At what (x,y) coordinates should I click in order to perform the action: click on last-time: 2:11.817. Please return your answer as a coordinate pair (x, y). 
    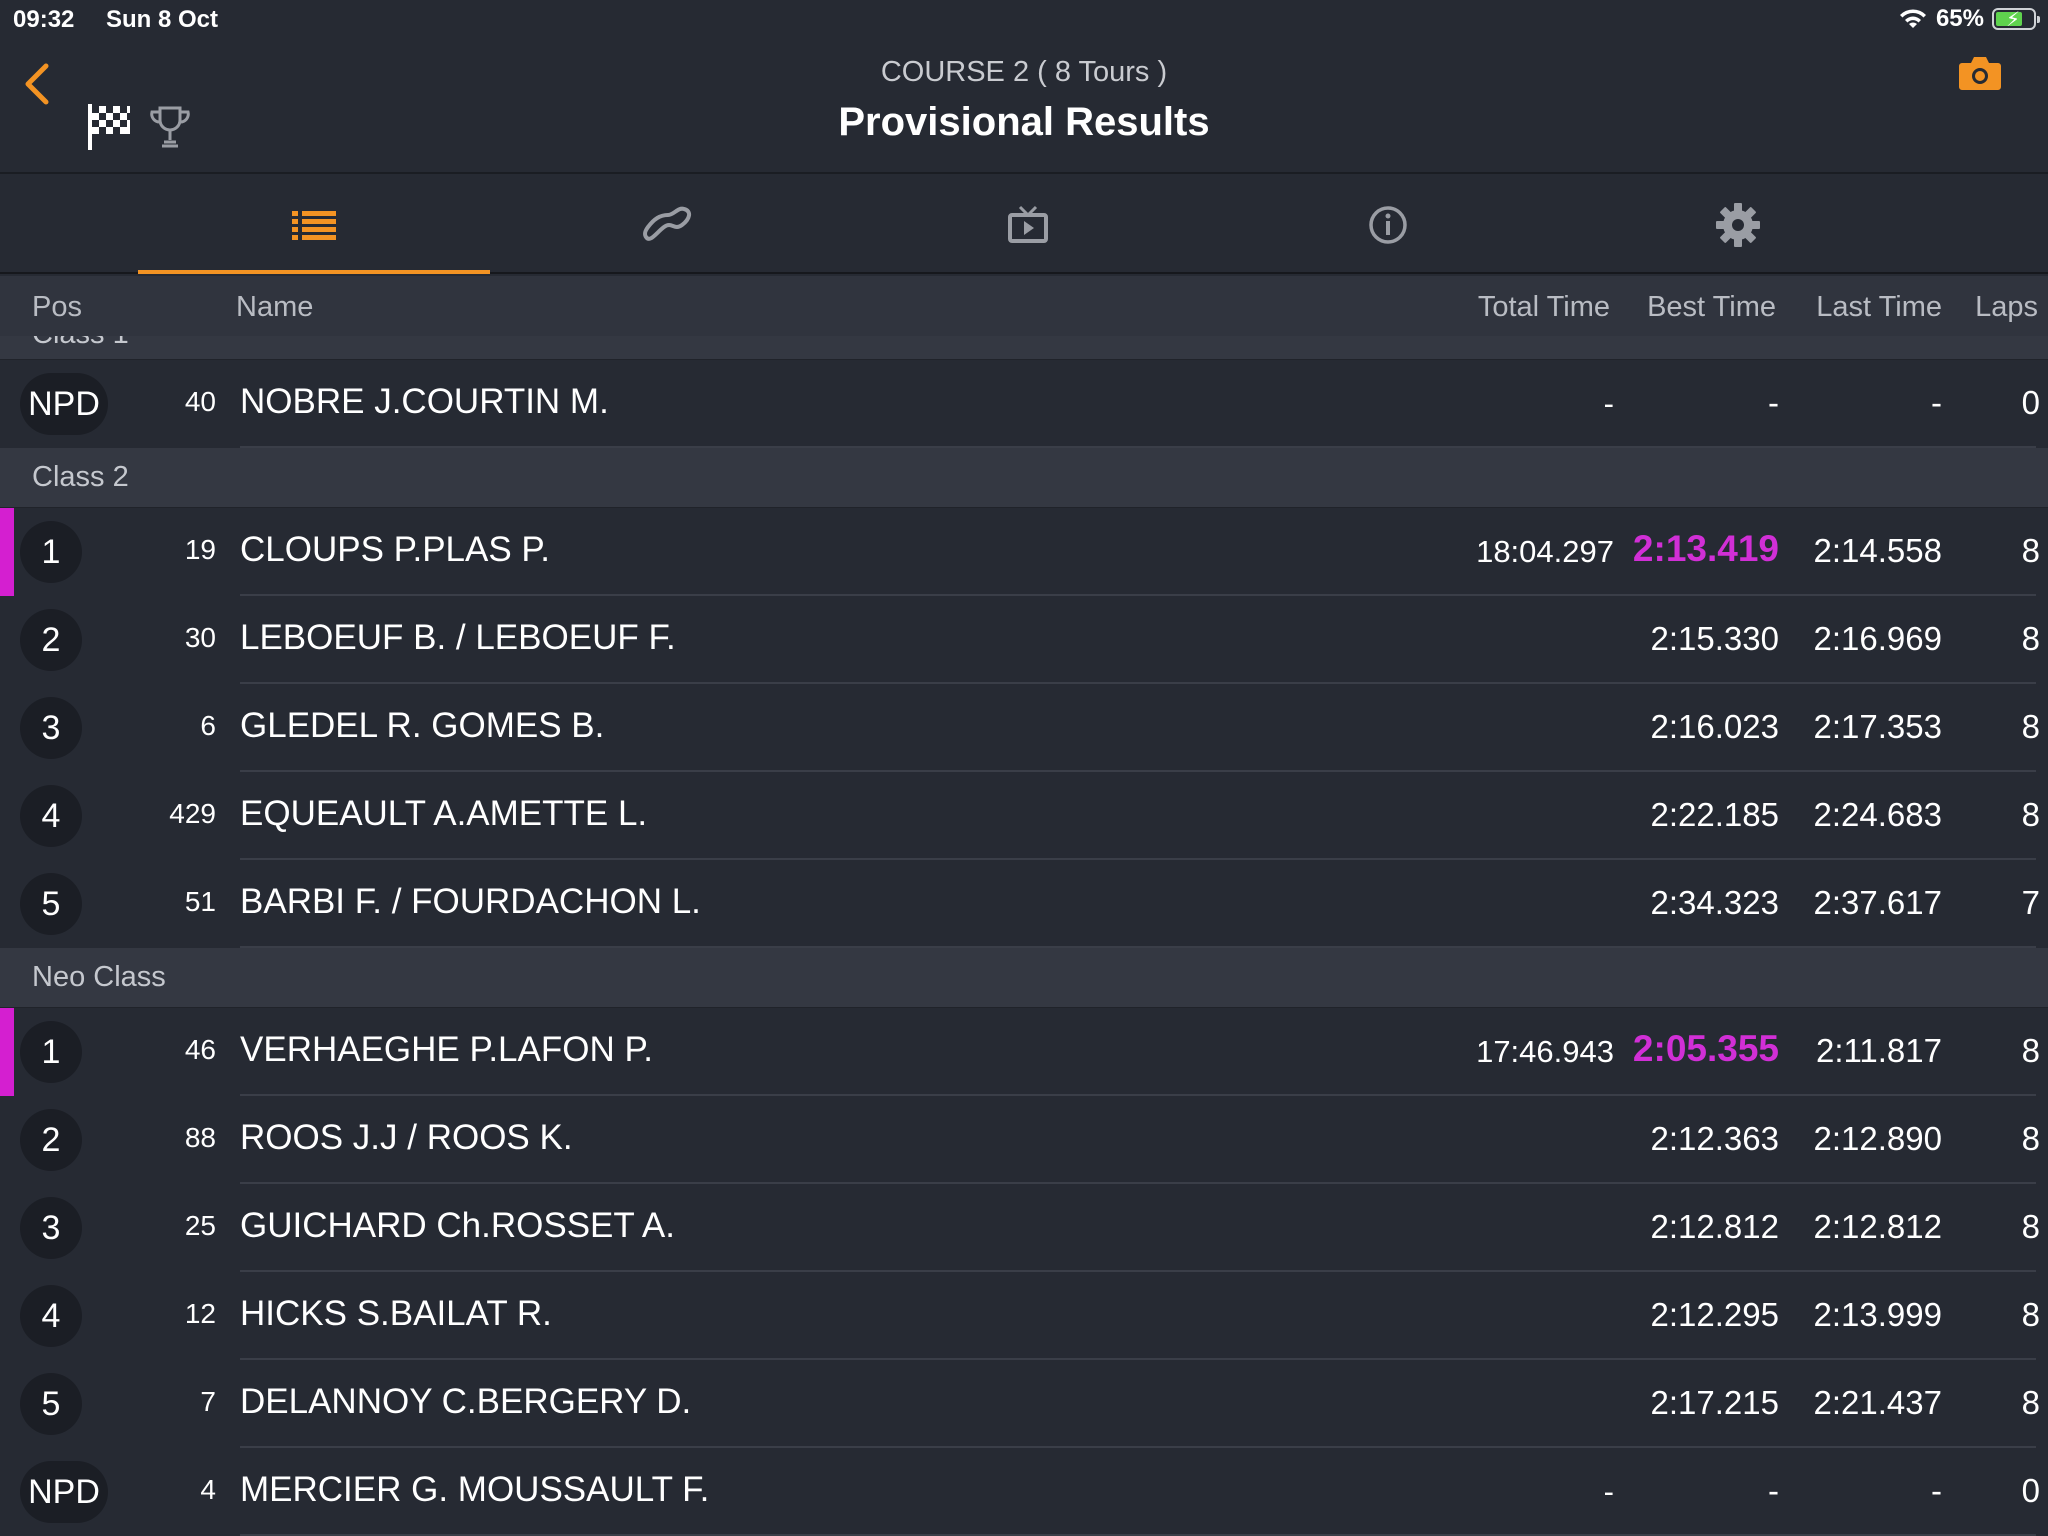
    Looking at the image, I should click on (1878, 1050).